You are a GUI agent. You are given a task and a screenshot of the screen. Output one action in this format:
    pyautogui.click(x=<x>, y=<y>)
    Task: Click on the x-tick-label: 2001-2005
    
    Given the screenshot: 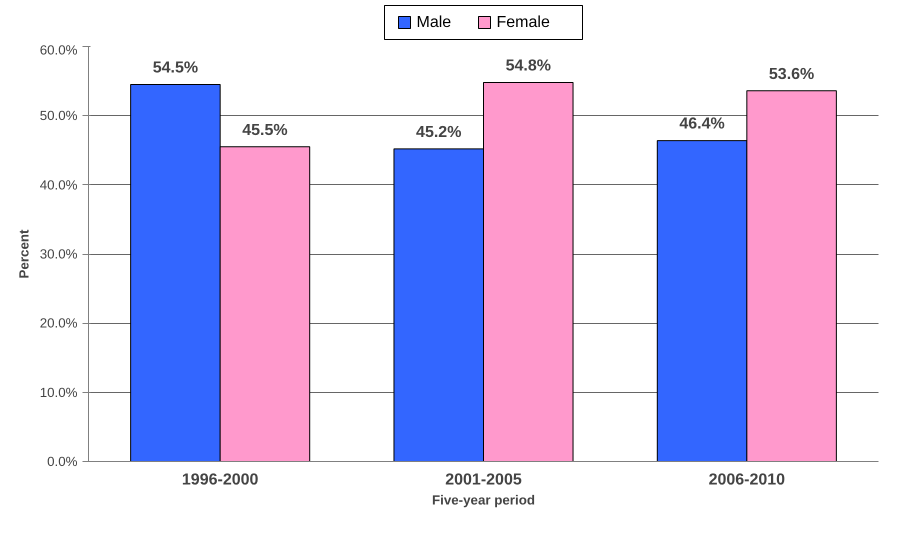 What is the action you would take?
    pyautogui.click(x=483, y=480)
    